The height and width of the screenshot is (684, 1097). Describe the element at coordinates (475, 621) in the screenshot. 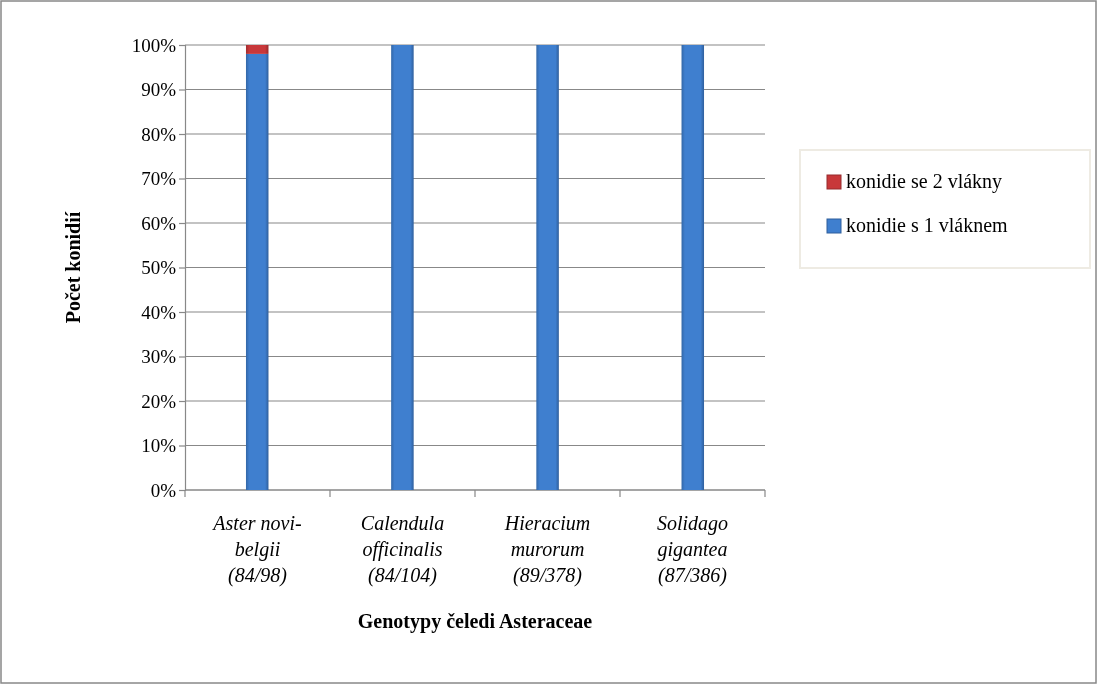

I see `x-axis-title: Genotypy čeledi Asteraceae` at that location.